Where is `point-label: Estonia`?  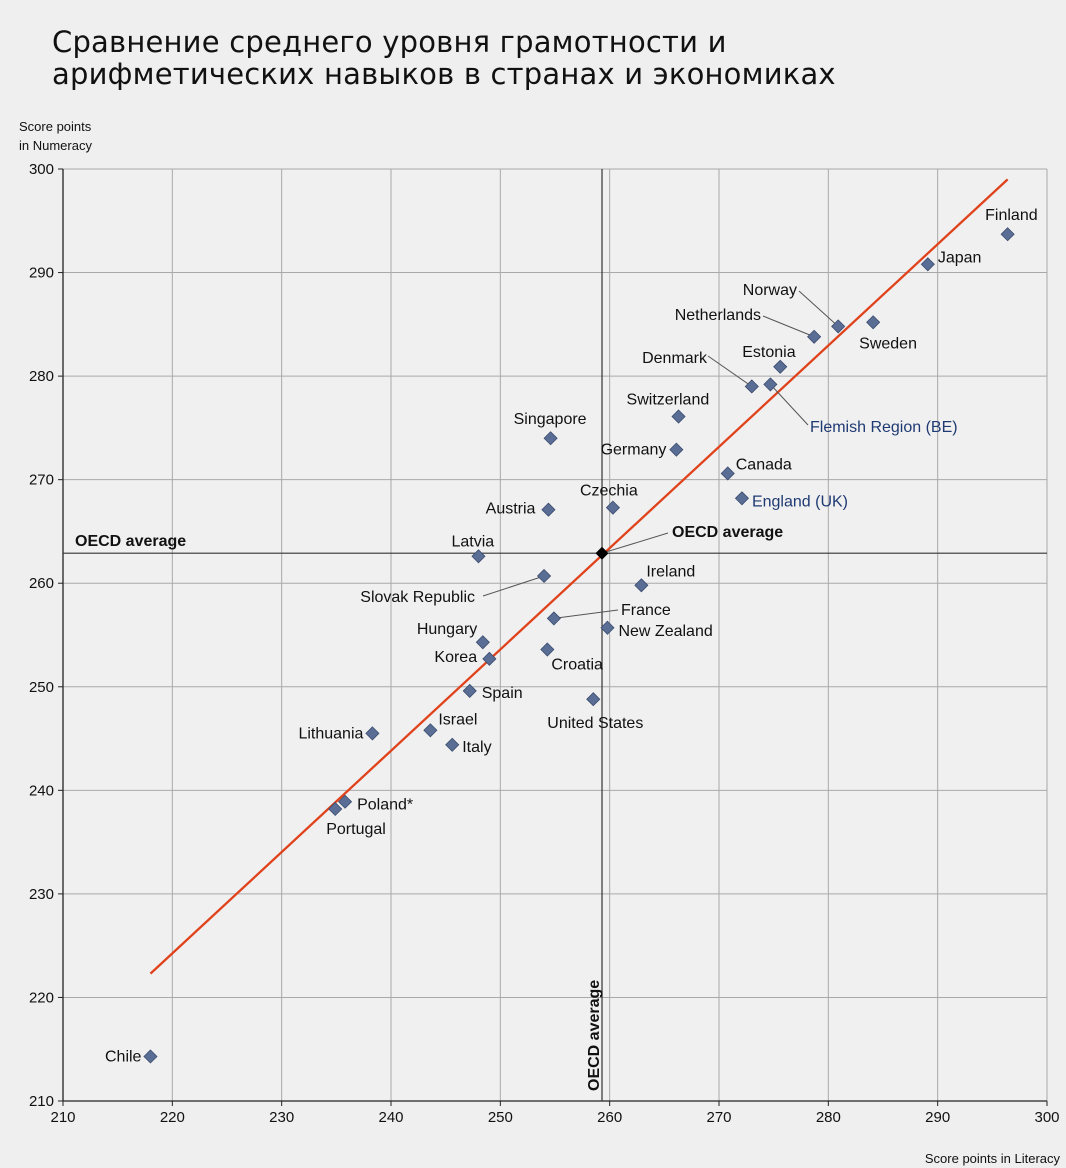 point-label: Estonia is located at coordinates (768, 352).